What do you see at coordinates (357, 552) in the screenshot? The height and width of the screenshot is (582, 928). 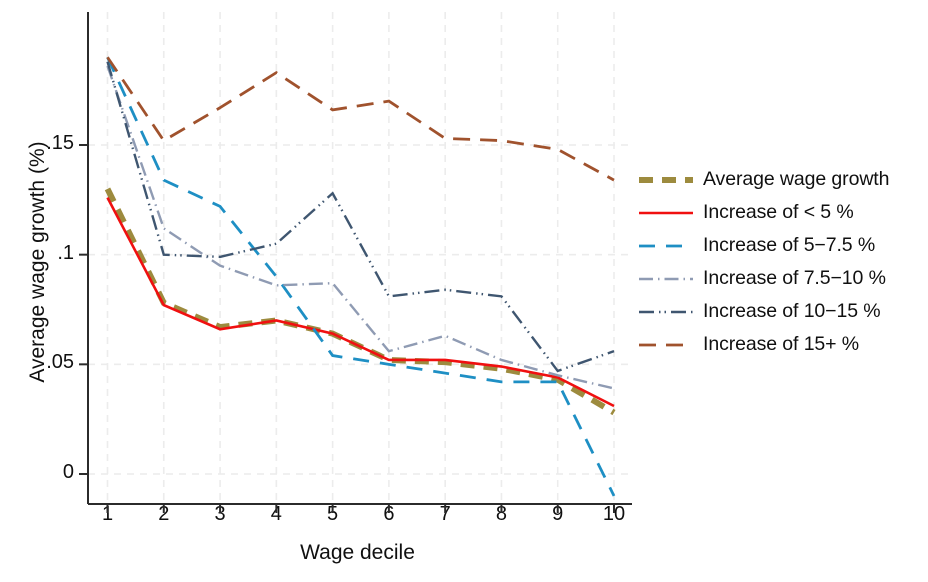 I see `x-axis-title: Wage decile` at bounding box center [357, 552].